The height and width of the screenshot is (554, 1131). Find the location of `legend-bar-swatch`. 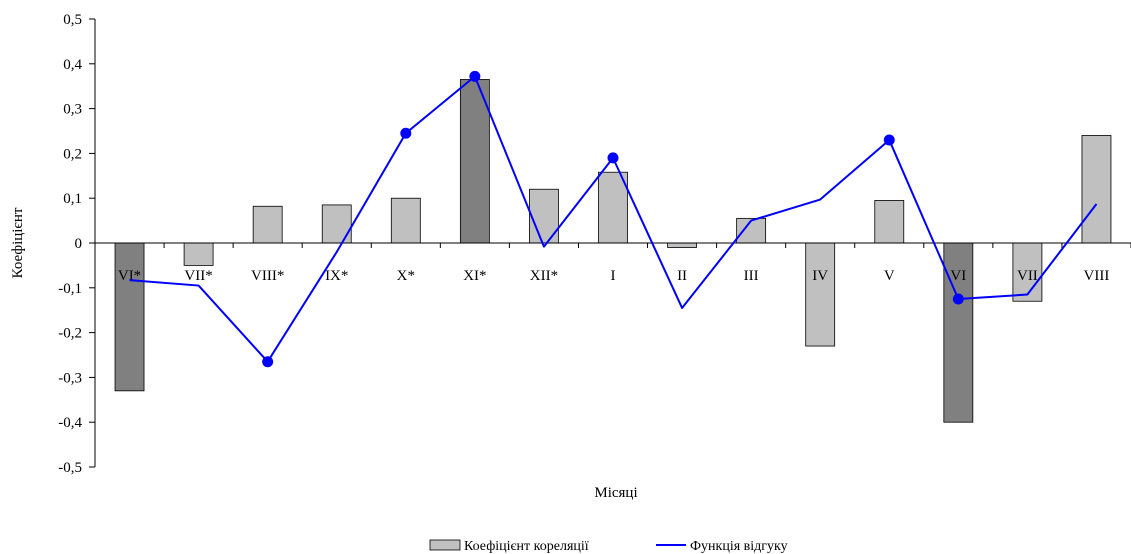

legend-bar-swatch is located at coordinates (445, 545).